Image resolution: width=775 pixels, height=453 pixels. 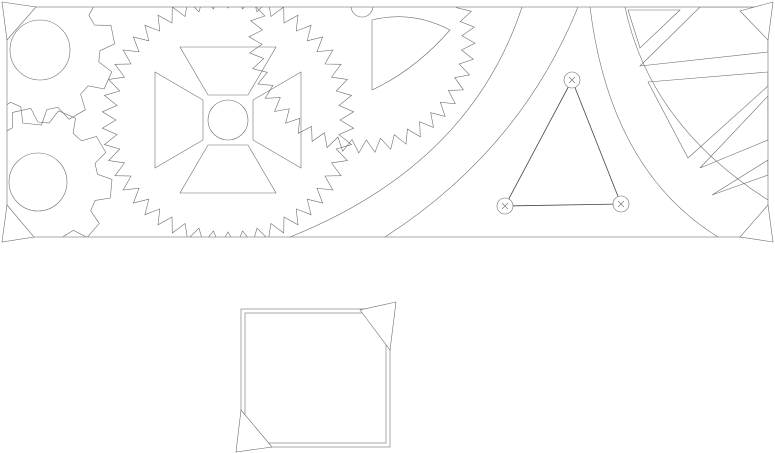 What do you see at coordinates (19, 21) in the screenshot?
I see `corner-marker-top-left` at bounding box center [19, 21].